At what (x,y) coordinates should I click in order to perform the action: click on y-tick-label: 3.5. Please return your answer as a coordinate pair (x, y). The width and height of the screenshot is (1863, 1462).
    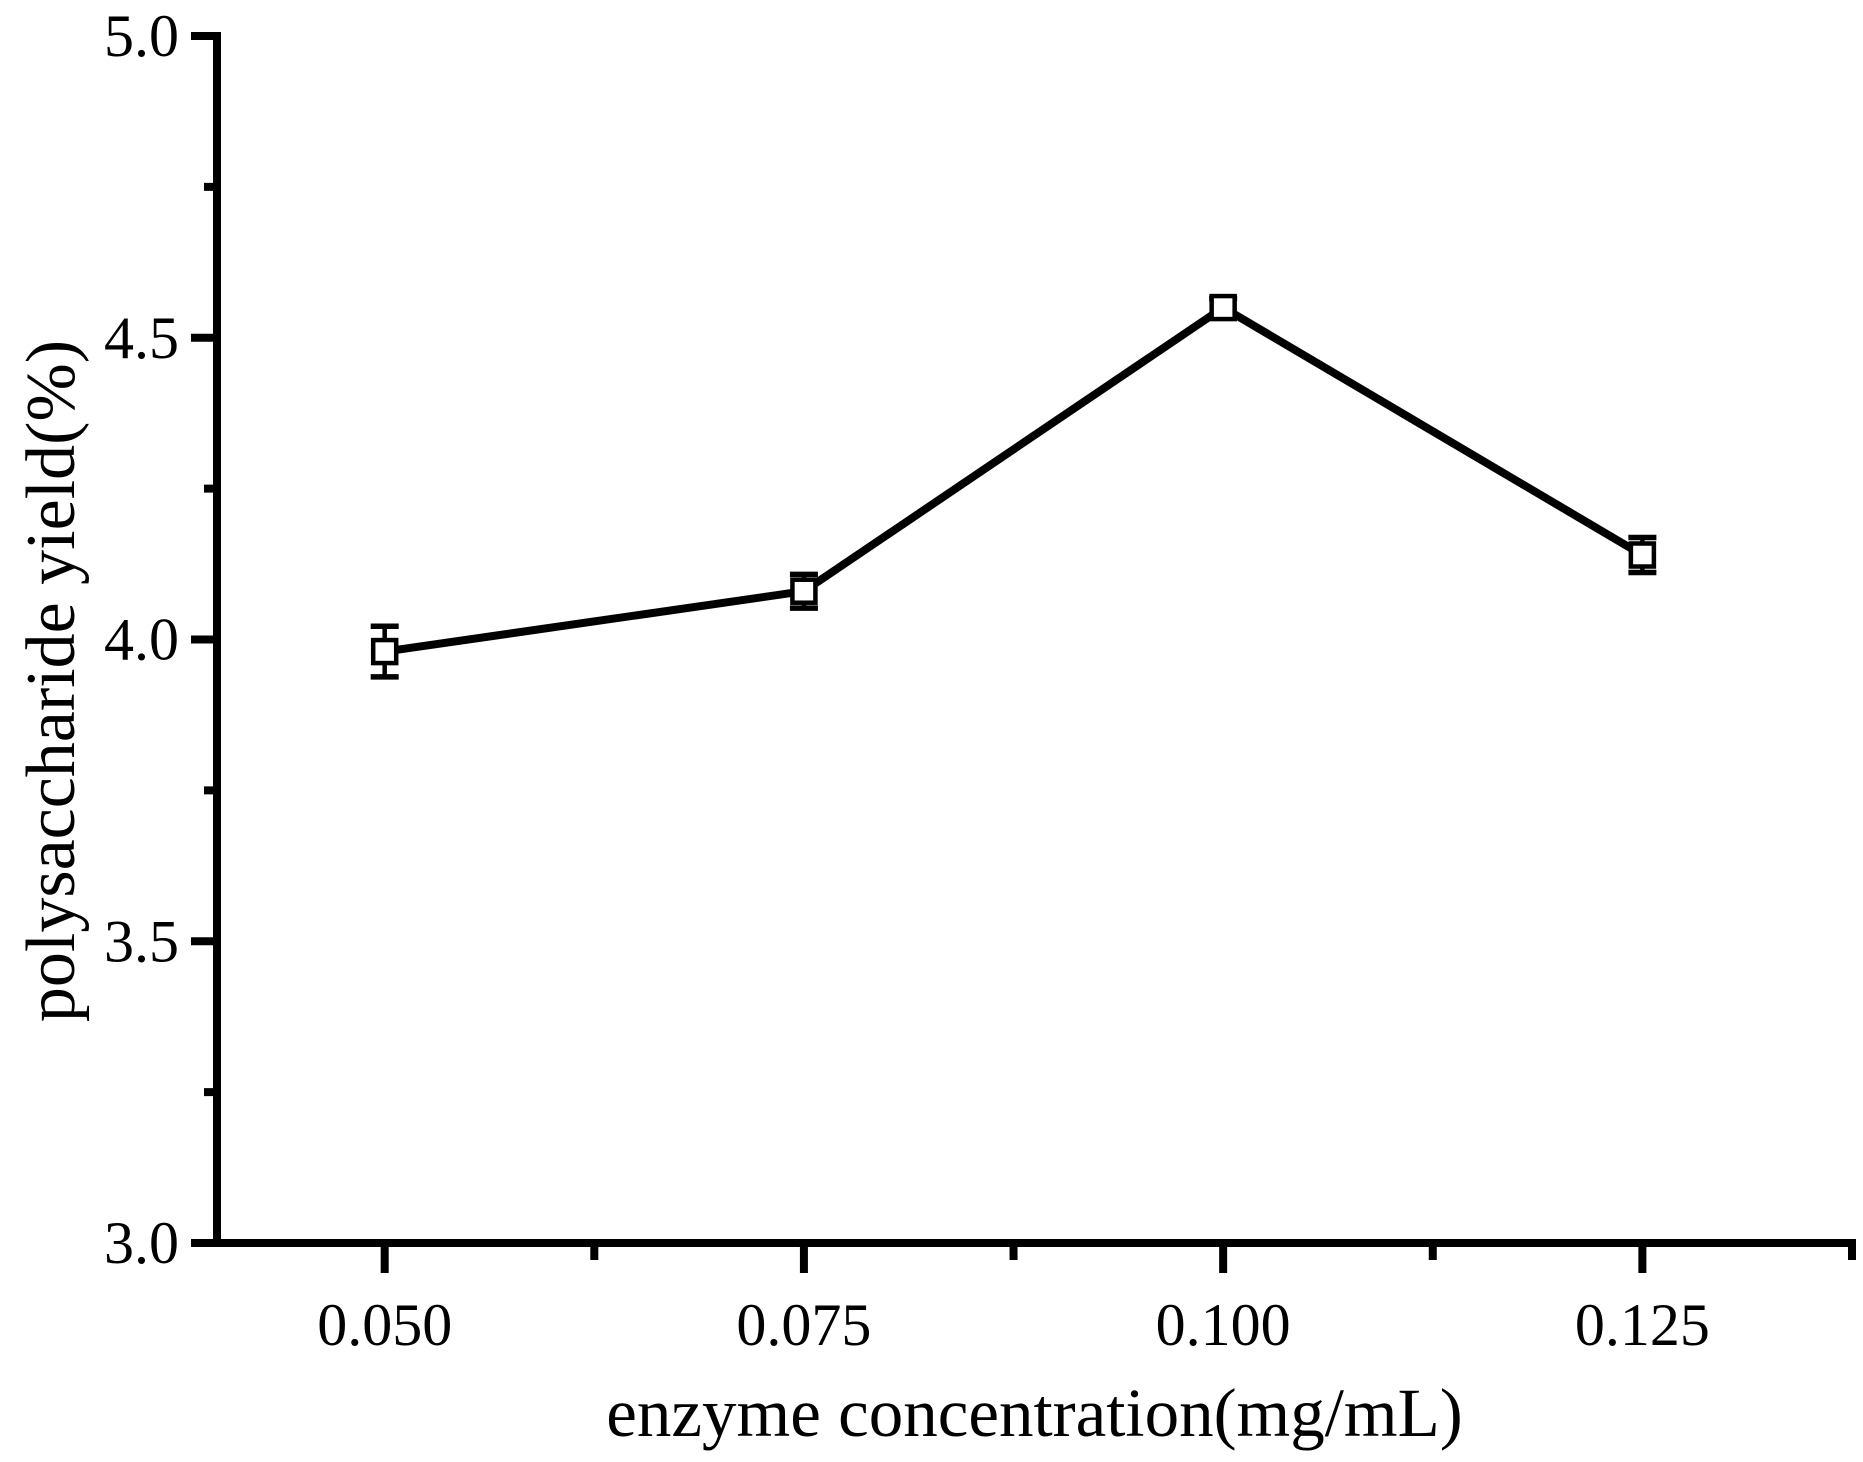
    Looking at the image, I should click on (141, 941).